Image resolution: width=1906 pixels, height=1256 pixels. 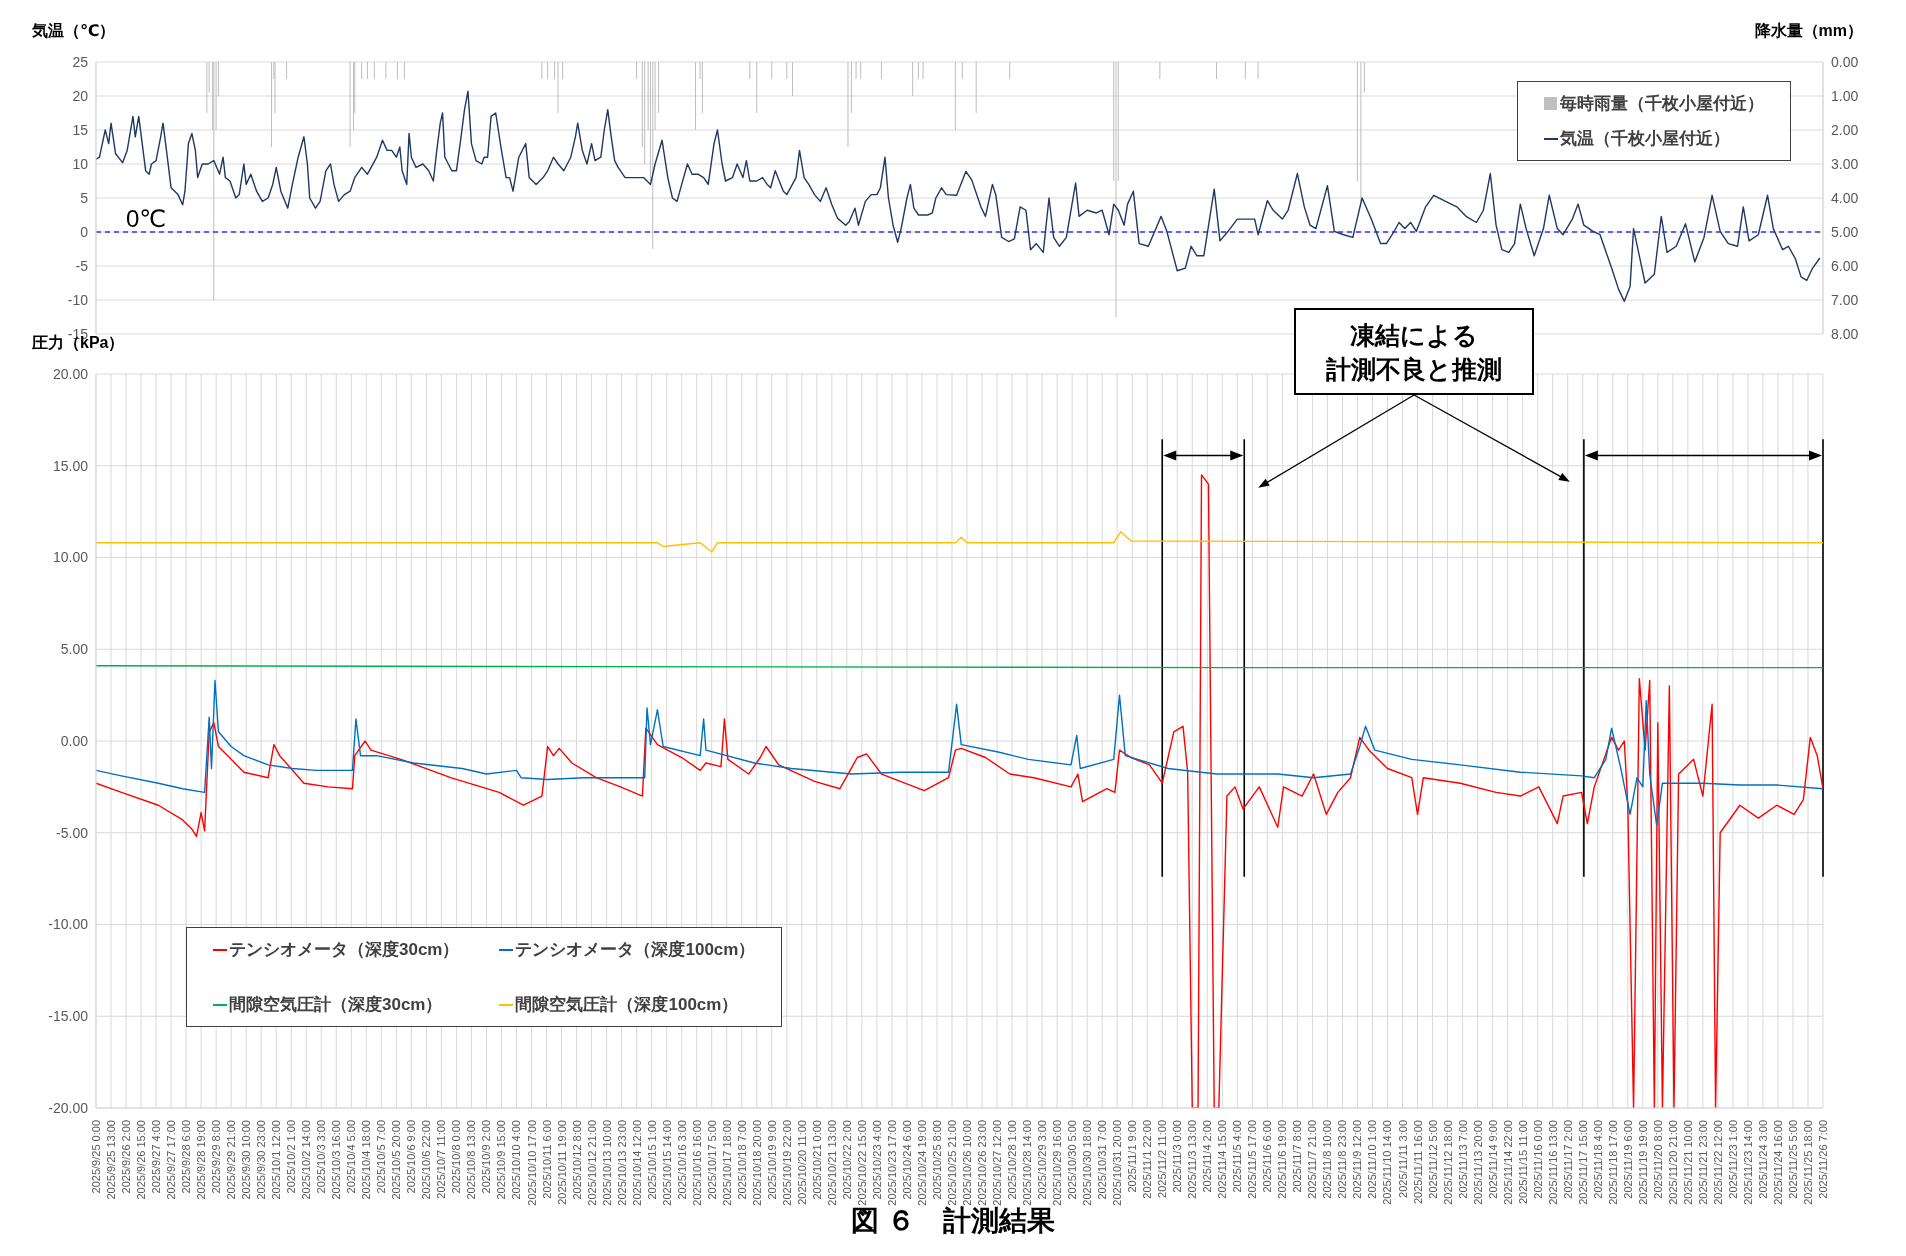 I want to click on x-tick-label: 2025/9/27 4:00, so click(x=156, y=1157).